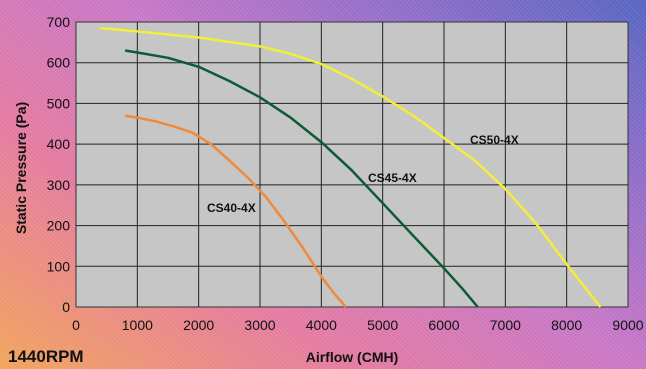 The height and width of the screenshot is (369, 646). What do you see at coordinates (494, 140) in the screenshot?
I see `series-label-cs50: CS50-4X` at bounding box center [494, 140].